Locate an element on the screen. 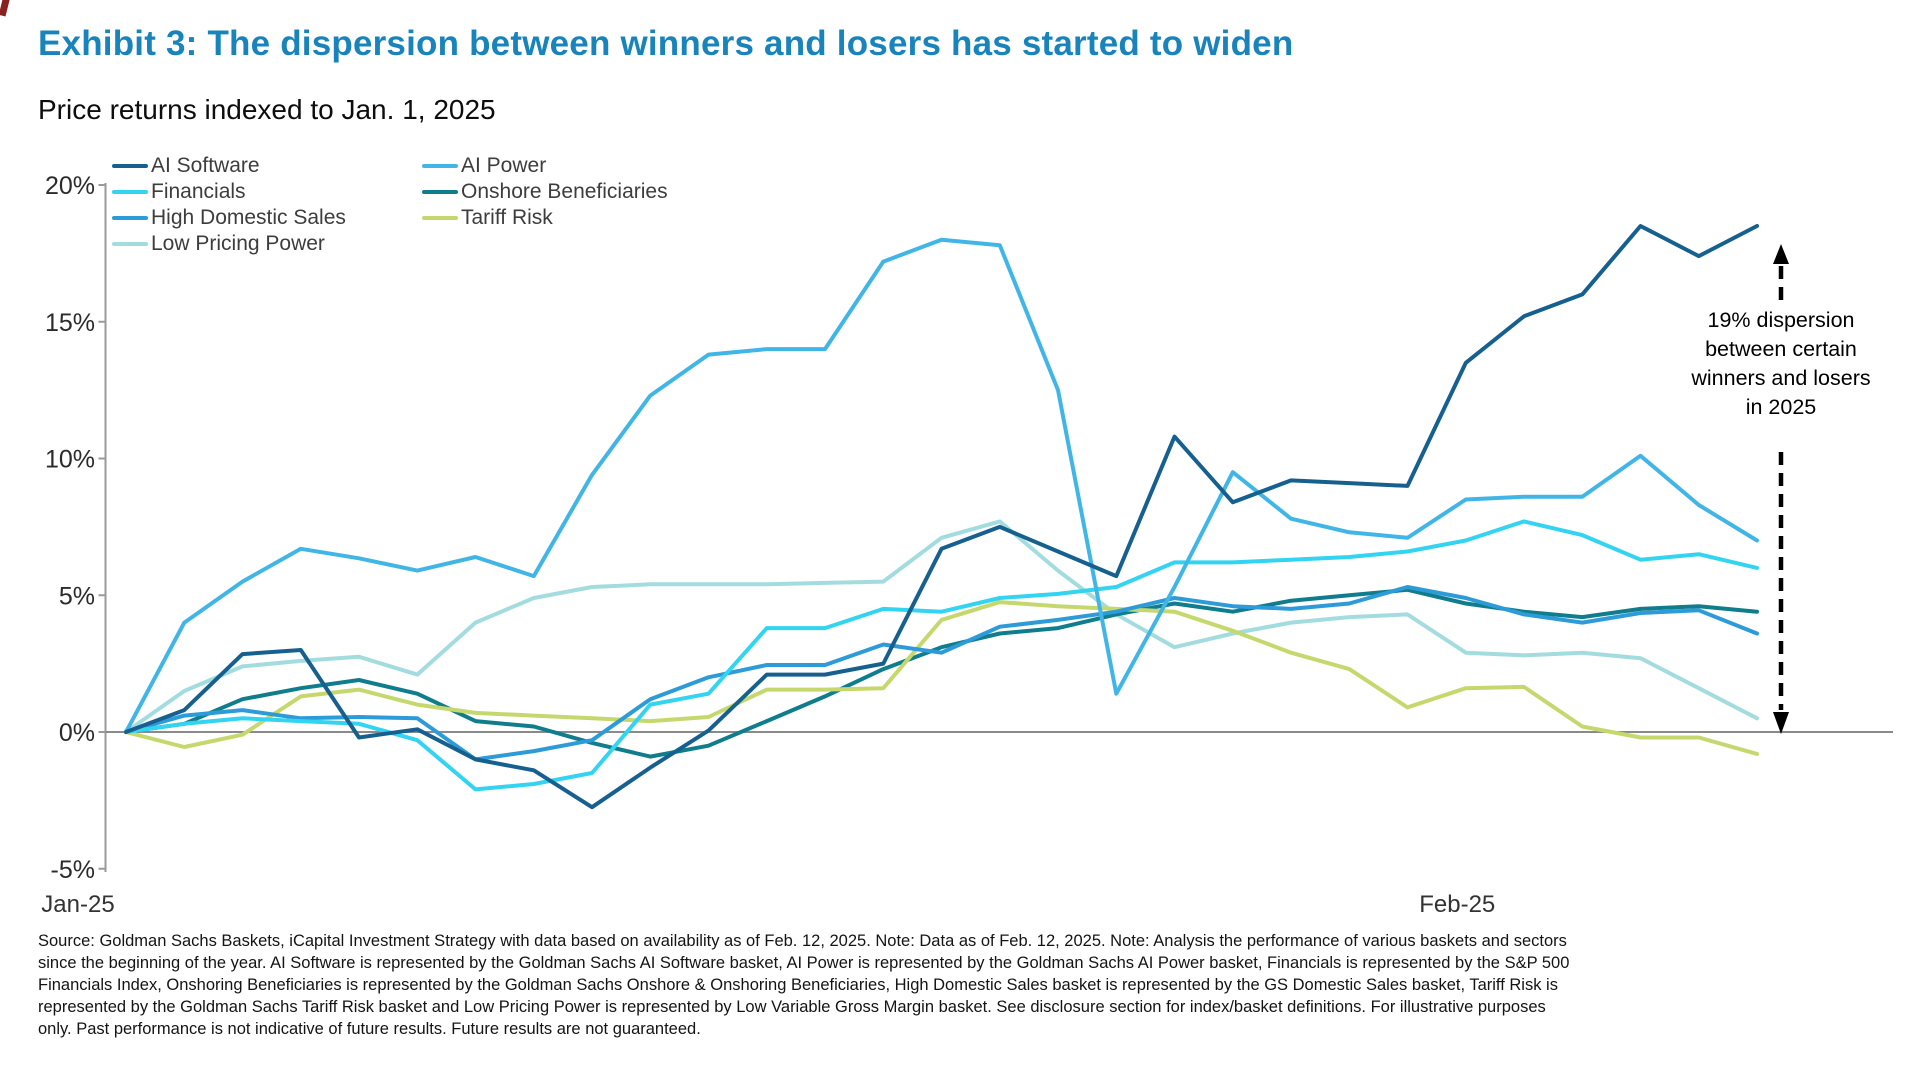 This screenshot has height=1080, width=1920. series-line-high-domestic-sales is located at coordinates (941, 673).